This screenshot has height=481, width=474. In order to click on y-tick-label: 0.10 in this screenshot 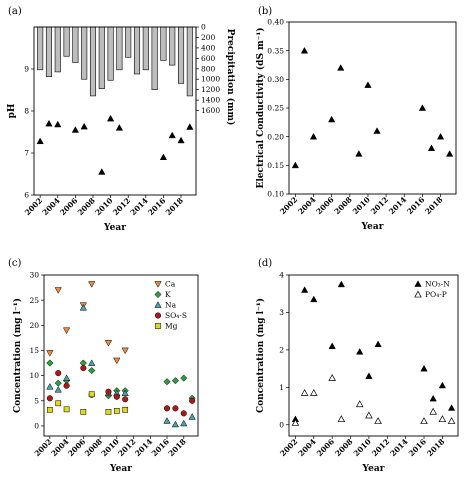, I will do `click(275, 194)`.